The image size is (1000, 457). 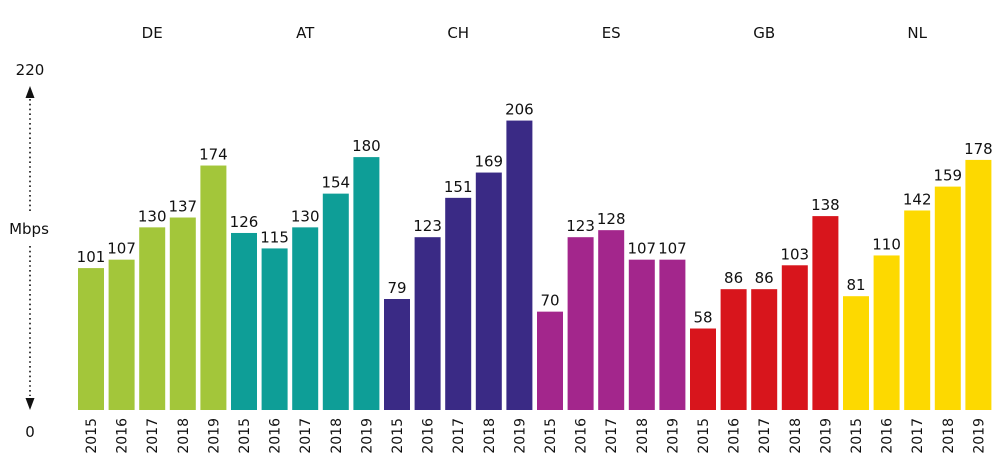 I want to click on data-label: 206, so click(x=519, y=110).